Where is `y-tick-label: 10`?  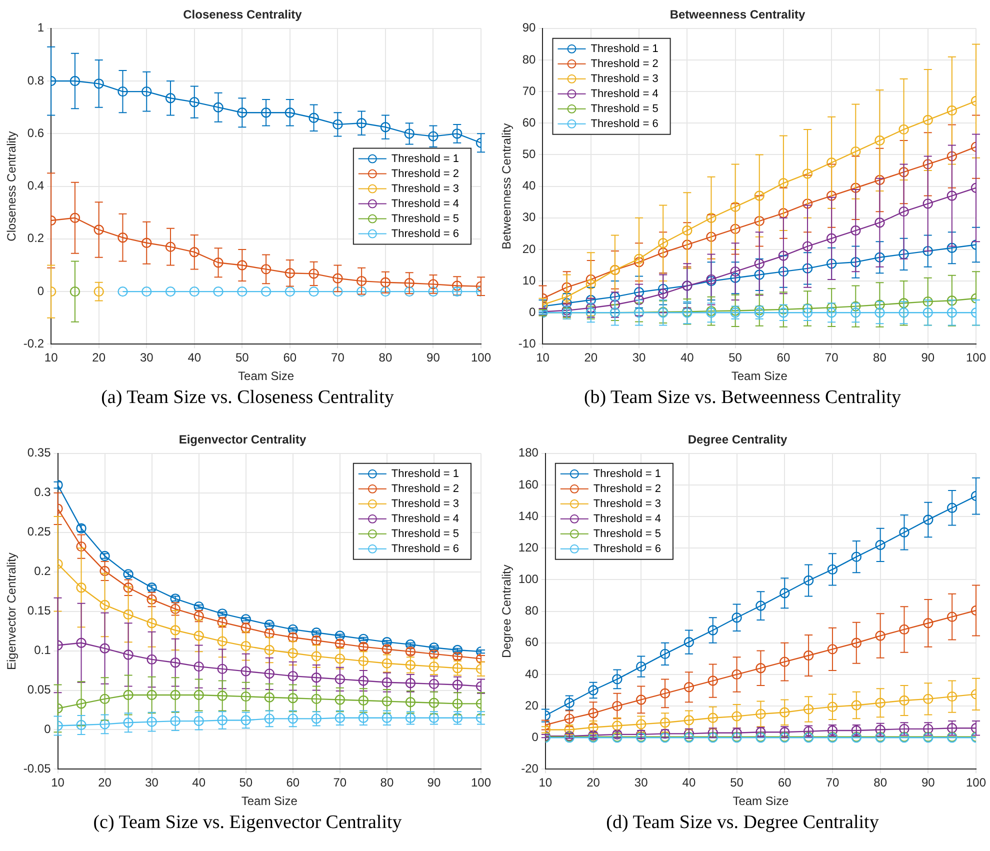 y-tick-label: 10 is located at coordinates (529, 280).